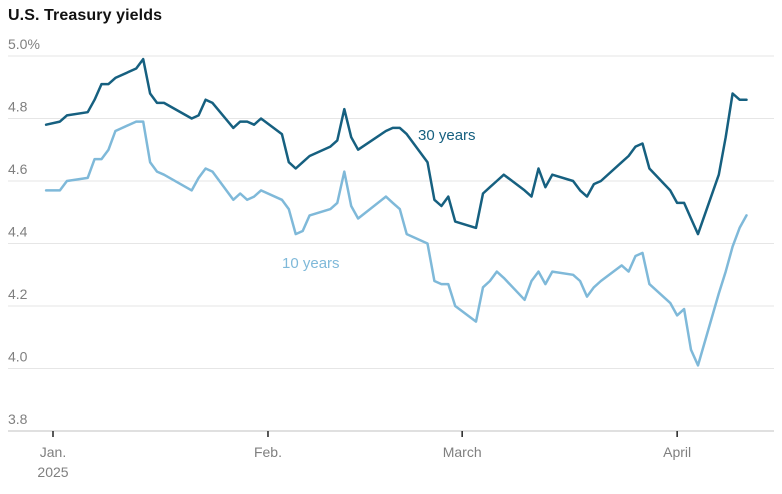 The height and width of the screenshot is (494, 782). What do you see at coordinates (447, 135) in the screenshot?
I see `series-label-30-years: 30 years` at bounding box center [447, 135].